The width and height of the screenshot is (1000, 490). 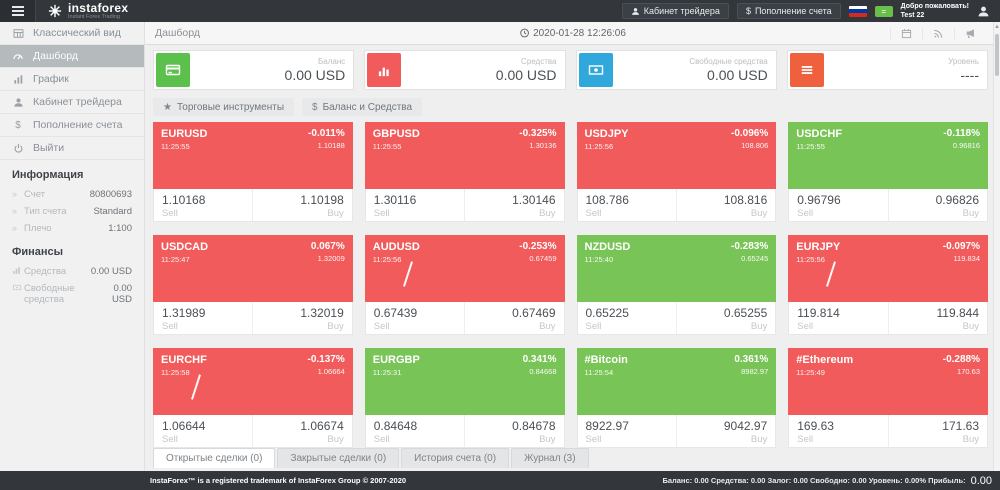 What do you see at coordinates (815, 426) in the screenshot?
I see `sell-price: 169.63` at bounding box center [815, 426].